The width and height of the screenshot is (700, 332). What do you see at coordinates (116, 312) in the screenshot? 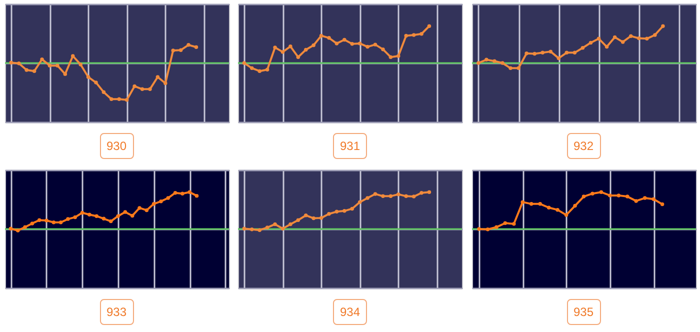
I see `text: 933` at bounding box center [116, 312].